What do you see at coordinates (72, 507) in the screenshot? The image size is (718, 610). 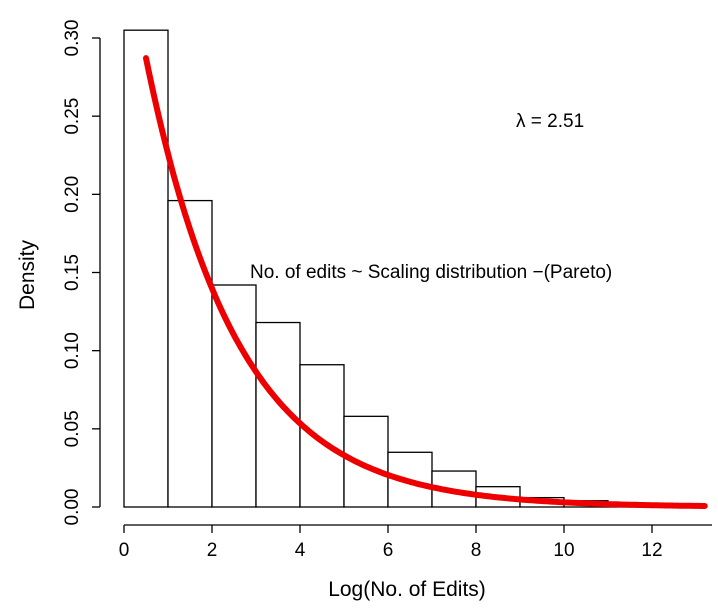 I see `y-tick-label: 0.00` at bounding box center [72, 507].